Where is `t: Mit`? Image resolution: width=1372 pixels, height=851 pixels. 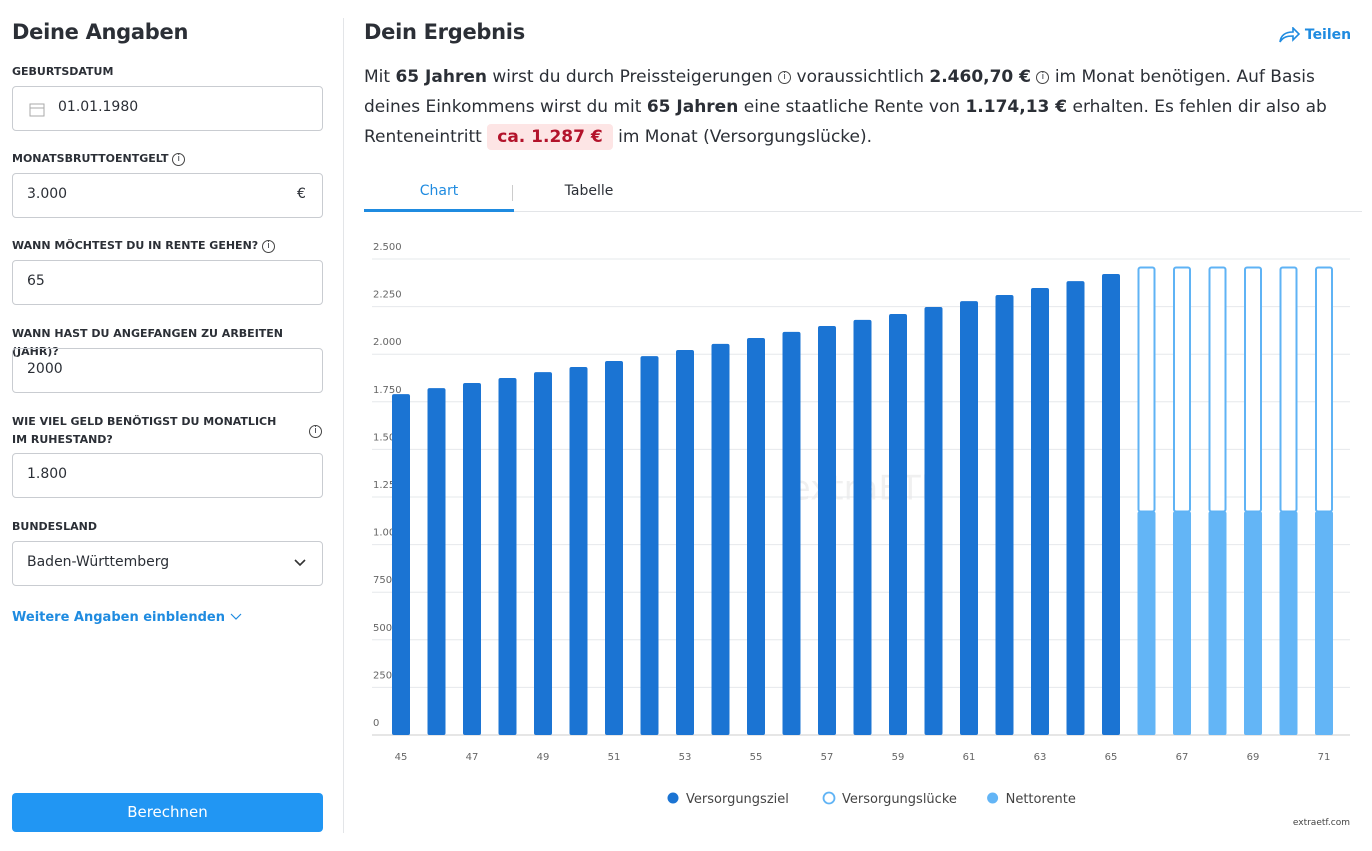 t: Mit is located at coordinates (380, 77).